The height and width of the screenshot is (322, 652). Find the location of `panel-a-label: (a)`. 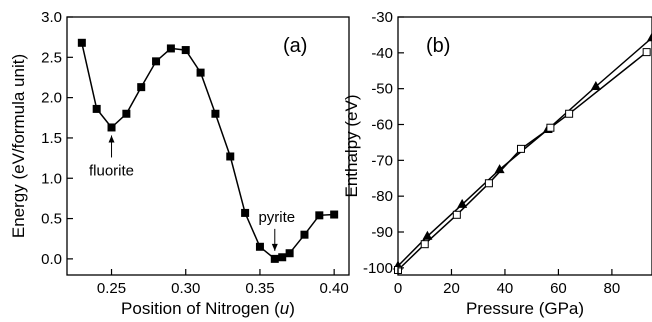

panel-a-label: (a) is located at coordinates (295, 46).